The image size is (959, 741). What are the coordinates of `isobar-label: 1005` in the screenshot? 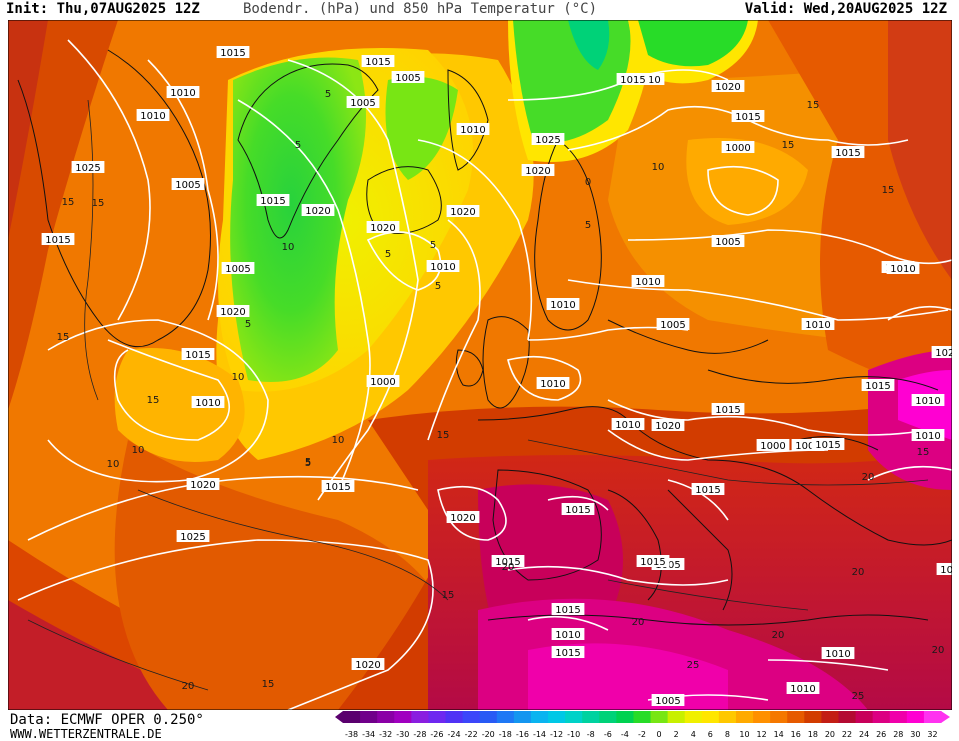 It's located at (668, 700).